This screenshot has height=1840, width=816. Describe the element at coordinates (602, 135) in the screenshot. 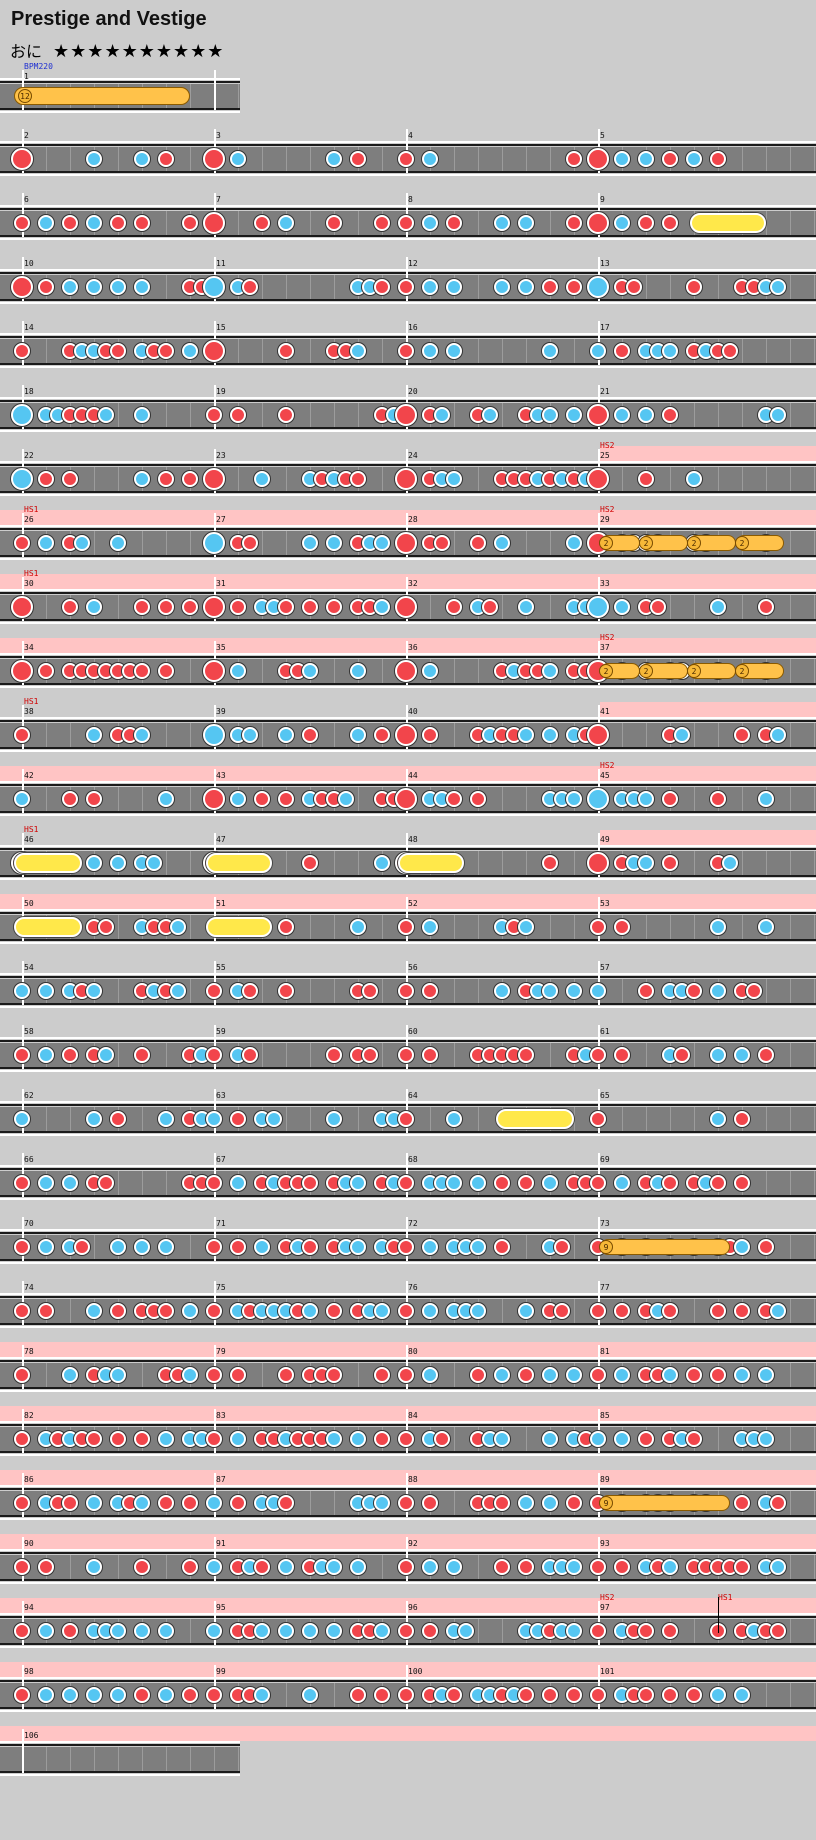

I see `measure-number: 5` at that location.